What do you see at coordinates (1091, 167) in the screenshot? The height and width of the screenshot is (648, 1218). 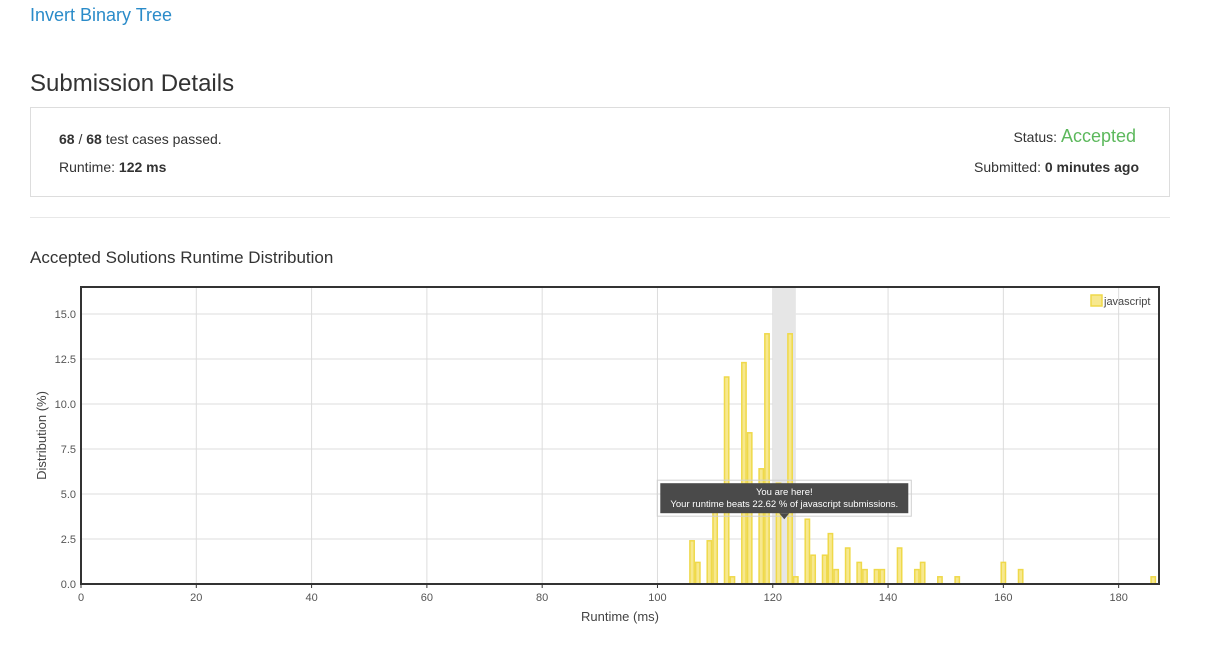 I see `submitted-value: 0 minutes ago` at bounding box center [1091, 167].